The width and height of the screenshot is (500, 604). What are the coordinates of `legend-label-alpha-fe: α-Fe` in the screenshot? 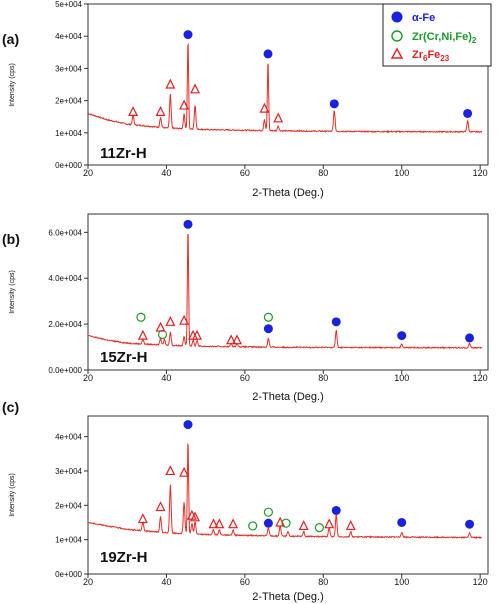 It's located at (423, 18).